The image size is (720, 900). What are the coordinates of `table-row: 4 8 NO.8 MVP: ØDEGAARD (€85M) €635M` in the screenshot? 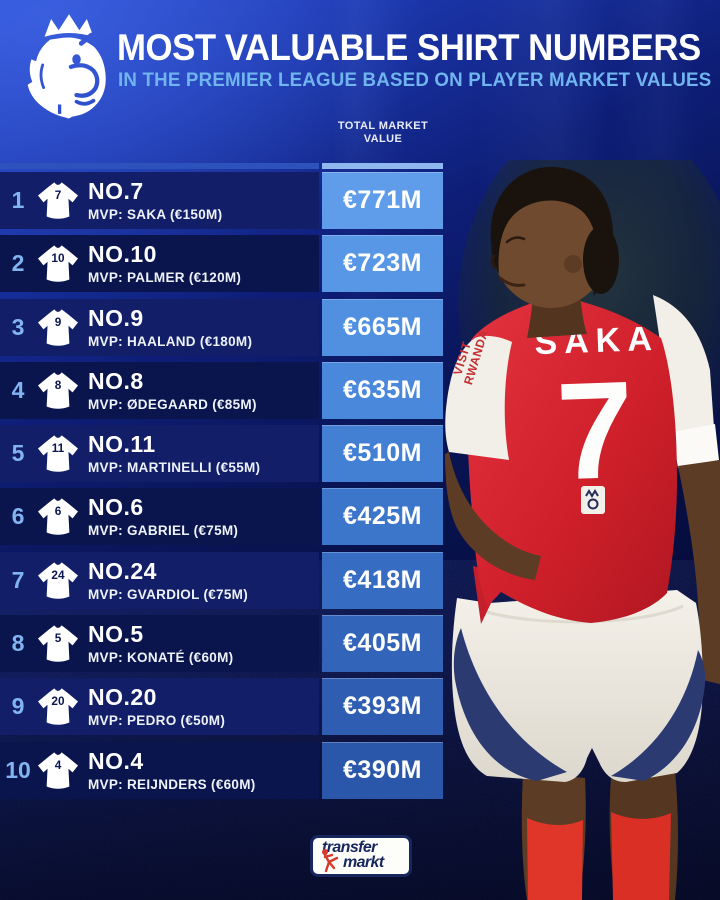 It's located at (221, 390).